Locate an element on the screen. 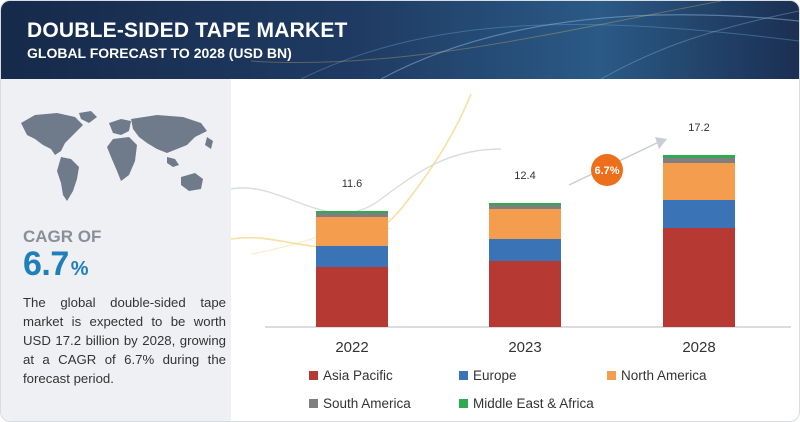 This screenshot has width=800, height=422. x-tick-labels-group: 2022 2023 2028 is located at coordinates (525, 347).